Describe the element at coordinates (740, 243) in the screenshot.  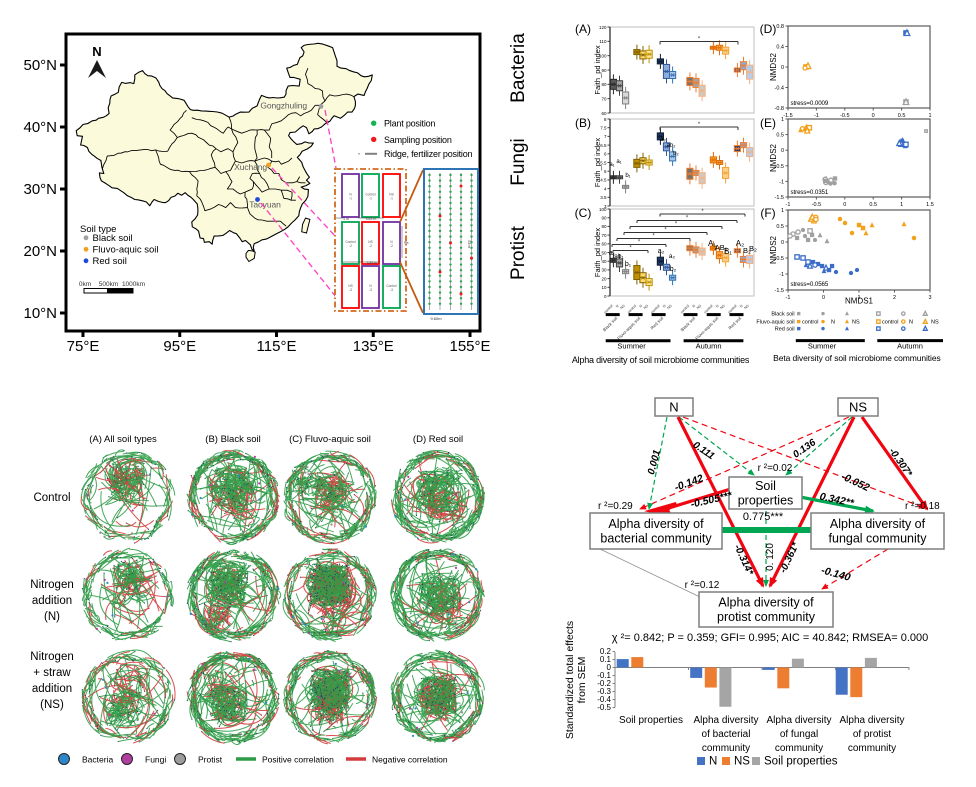
I see `svg-text: A₂` at that location.